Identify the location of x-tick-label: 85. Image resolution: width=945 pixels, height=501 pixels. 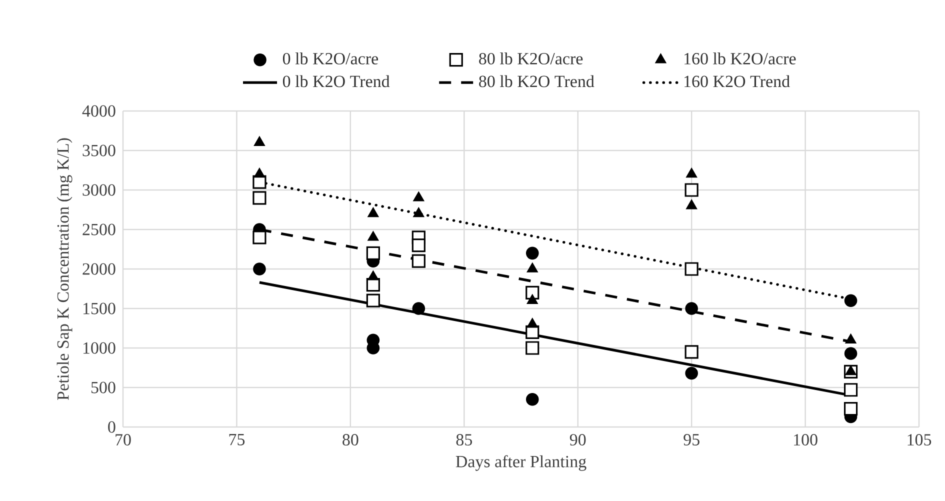
(464, 440).